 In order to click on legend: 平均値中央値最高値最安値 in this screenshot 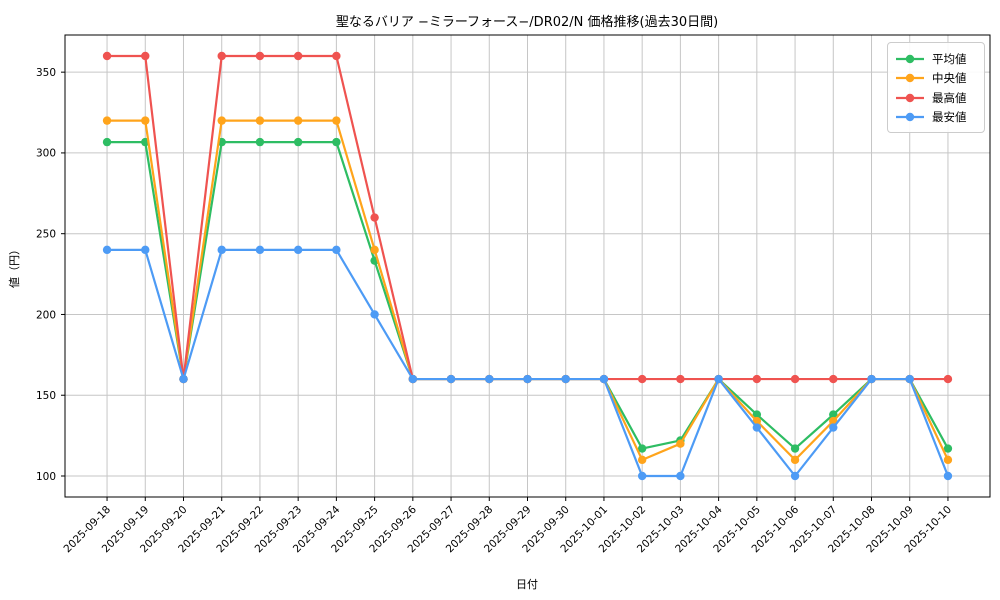, I will do `click(936, 87)`.